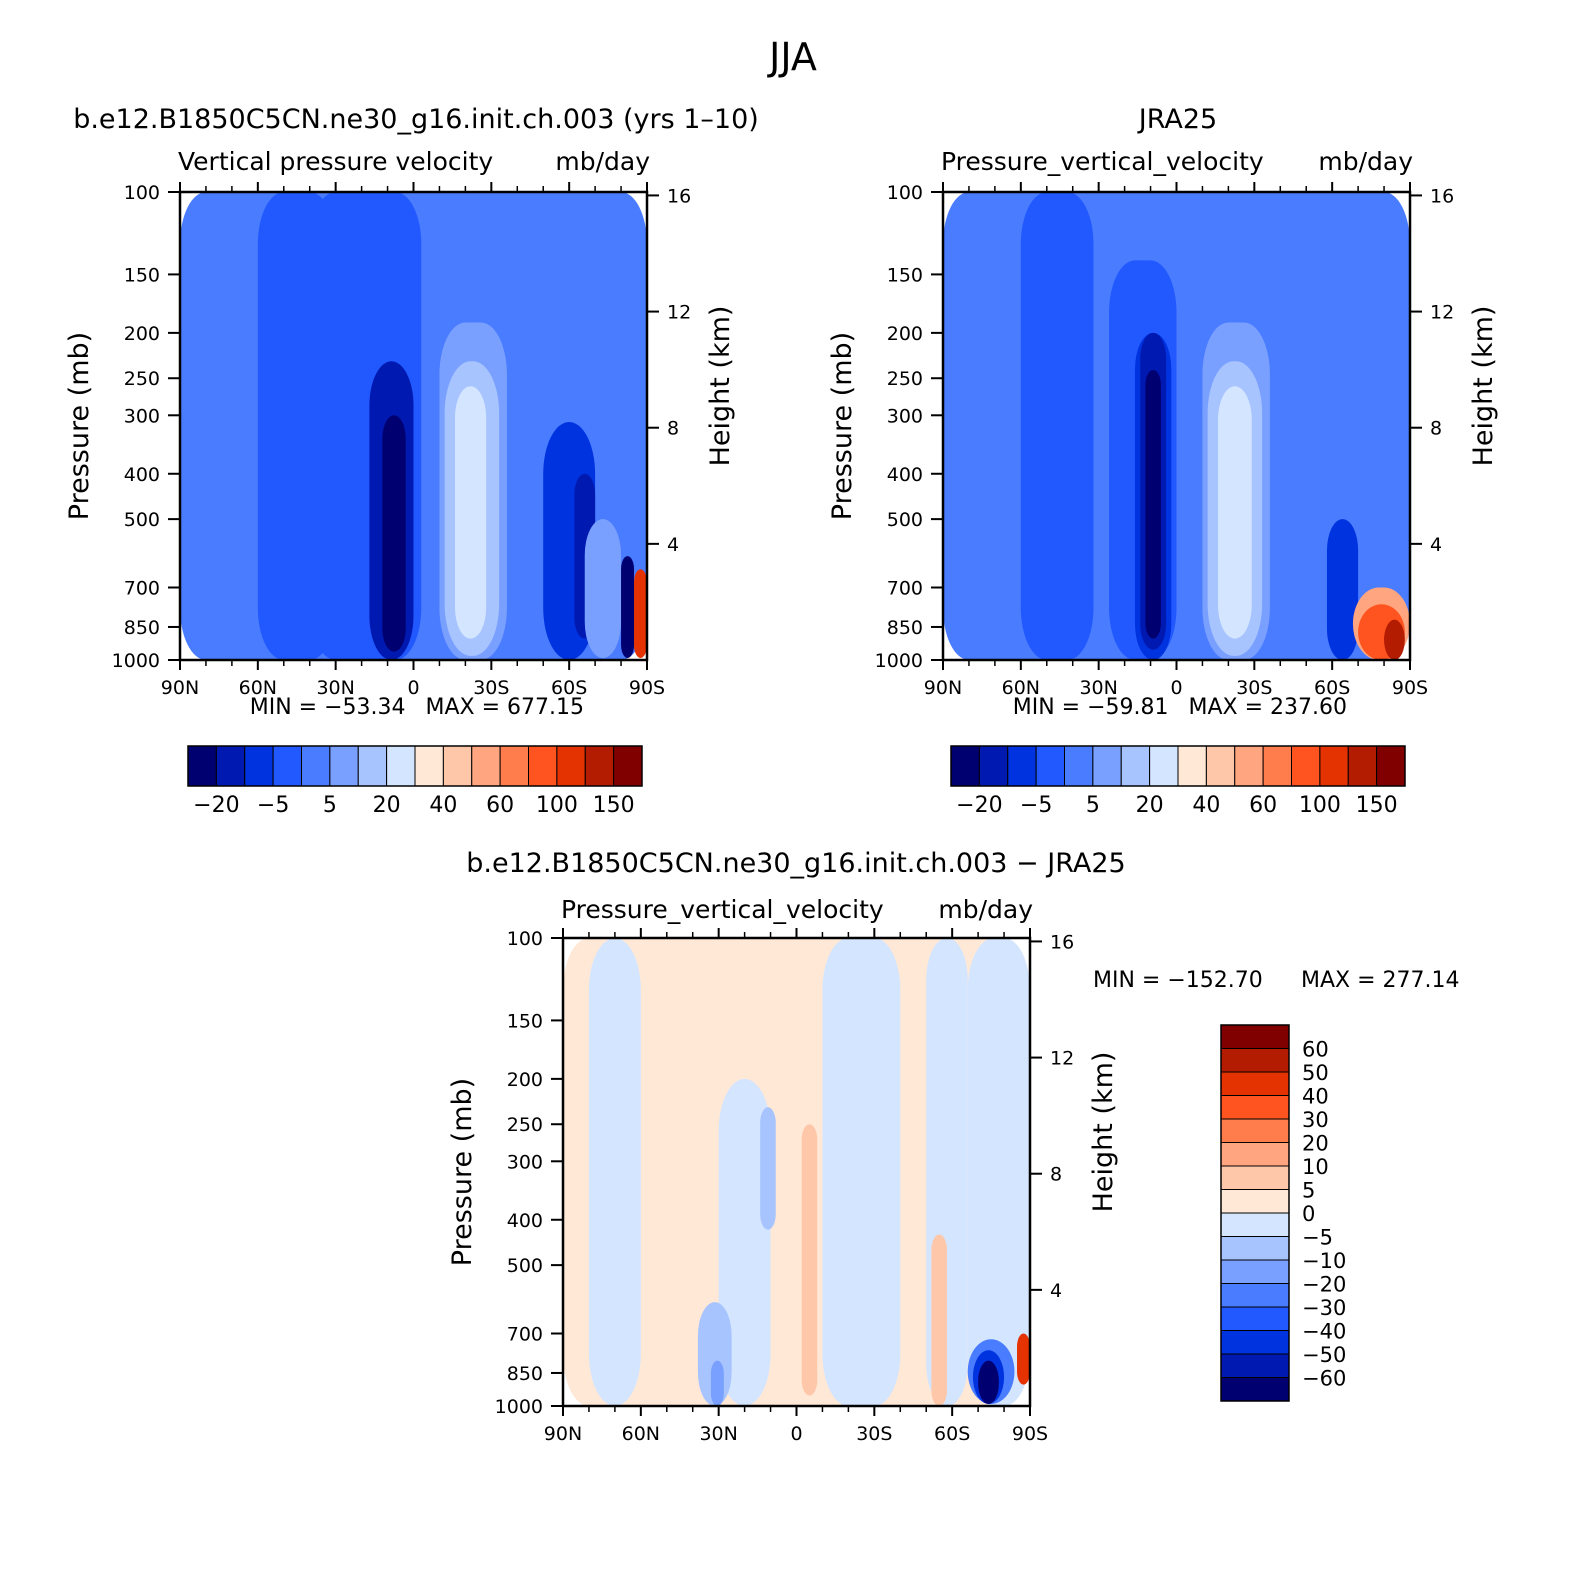 Image resolution: width=1580 pixels, height=1583 pixels. I want to click on min-label: MIN = −59.81, so click(1091, 707).